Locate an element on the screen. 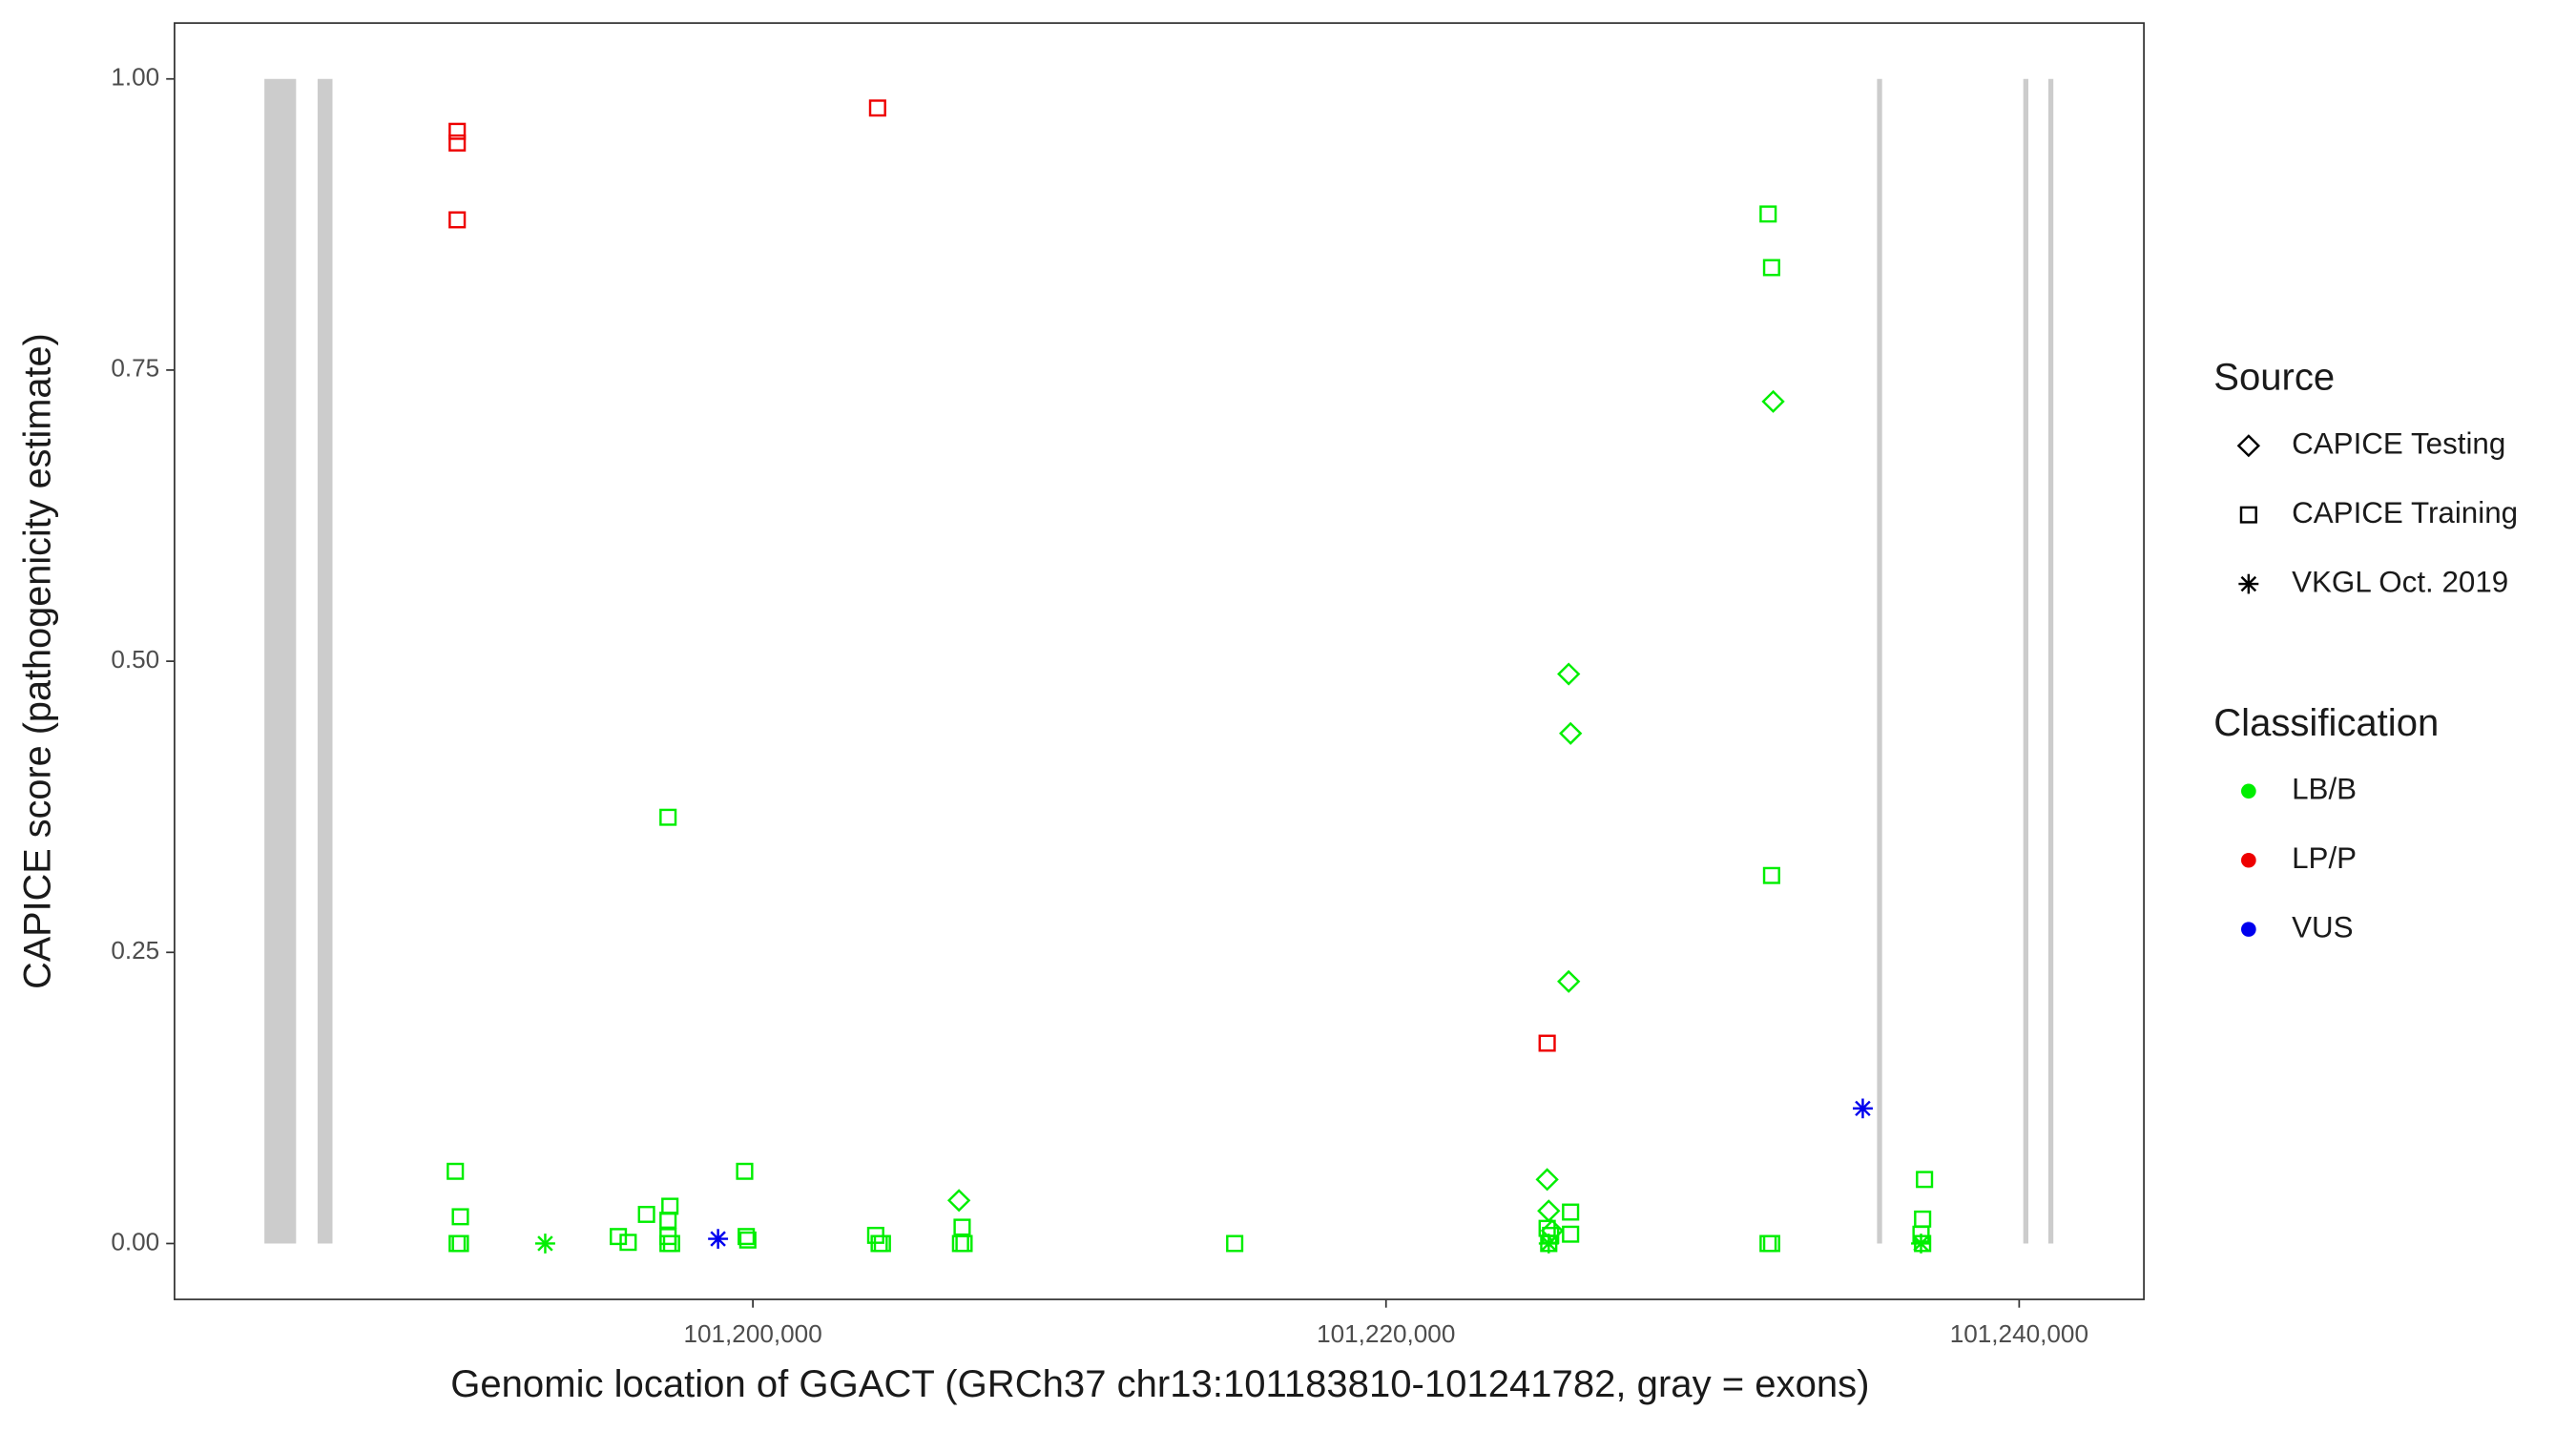  legend-title: Classification is located at coordinates (2326, 723).